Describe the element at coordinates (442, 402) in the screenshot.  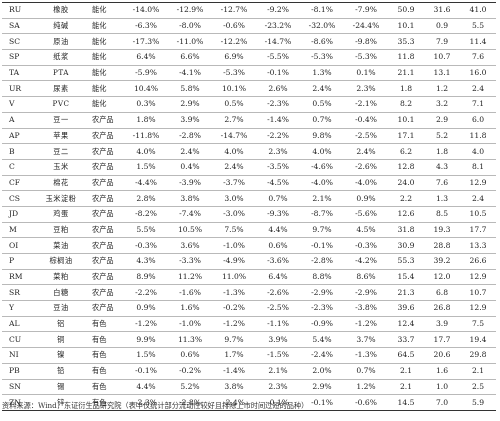
I see `value-cell: 7.0` at that location.